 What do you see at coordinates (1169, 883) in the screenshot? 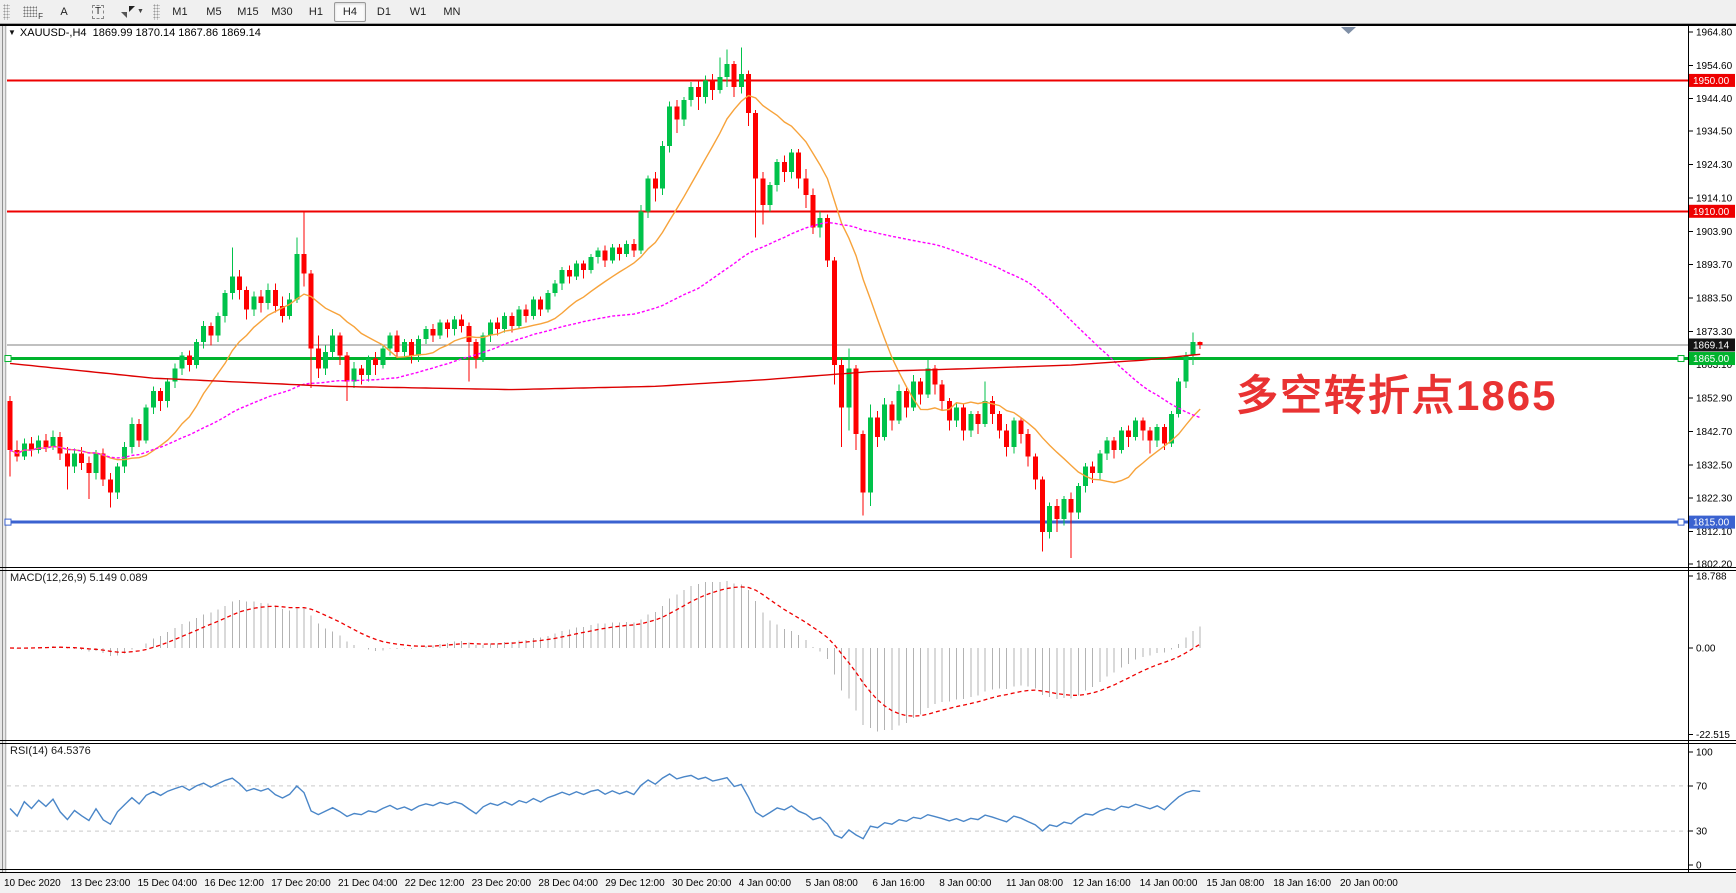
I see `time-tick-17: 14 Jan 00:00` at bounding box center [1169, 883].